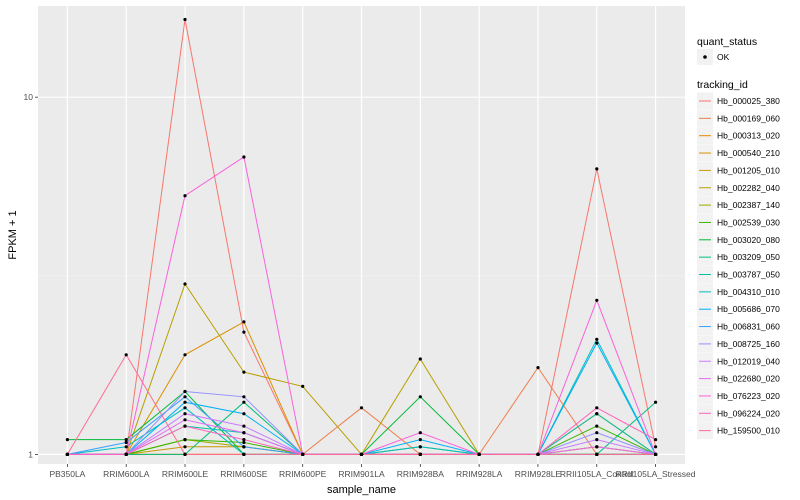 This screenshot has height=500, width=800. What do you see at coordinates (748, 240) in the screenshot?
I see `legend-series-label: Hb_003020_080` at bounding box center [748, 240].